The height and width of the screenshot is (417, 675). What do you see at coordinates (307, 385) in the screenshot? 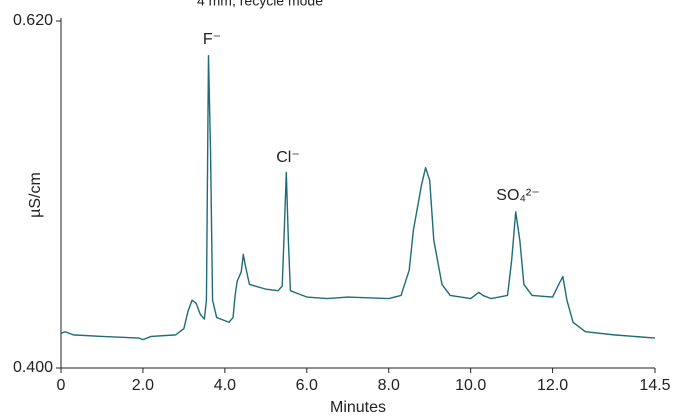
I see `x-tick-label: 6.0` at bounding box center [307, 385].